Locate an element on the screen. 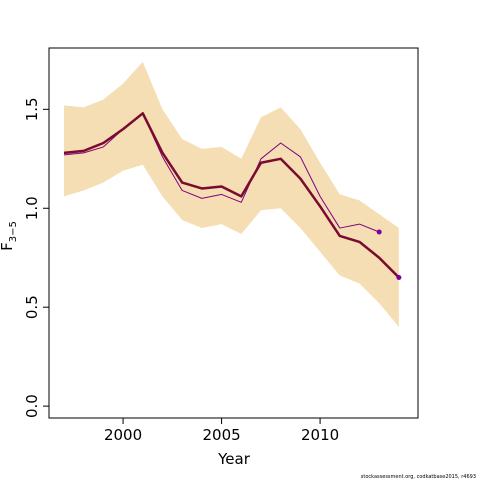  y-tick-label: 0.5 is located at coordinates (32, 307).